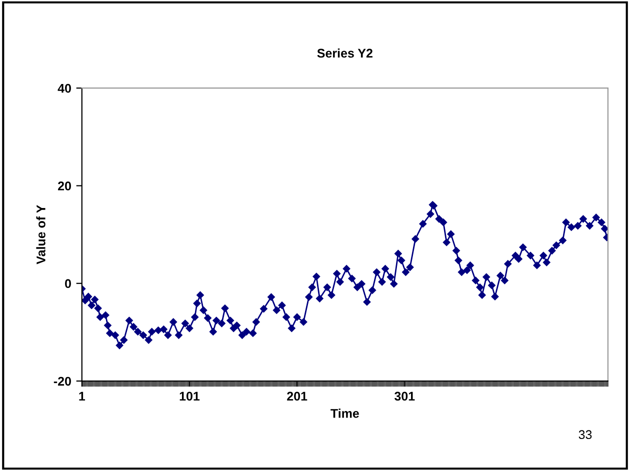 The image size is (630, 471). Describe the element at coordinates (64, 88) in the screenshot. I see `y-tick-label: 40` at that location.